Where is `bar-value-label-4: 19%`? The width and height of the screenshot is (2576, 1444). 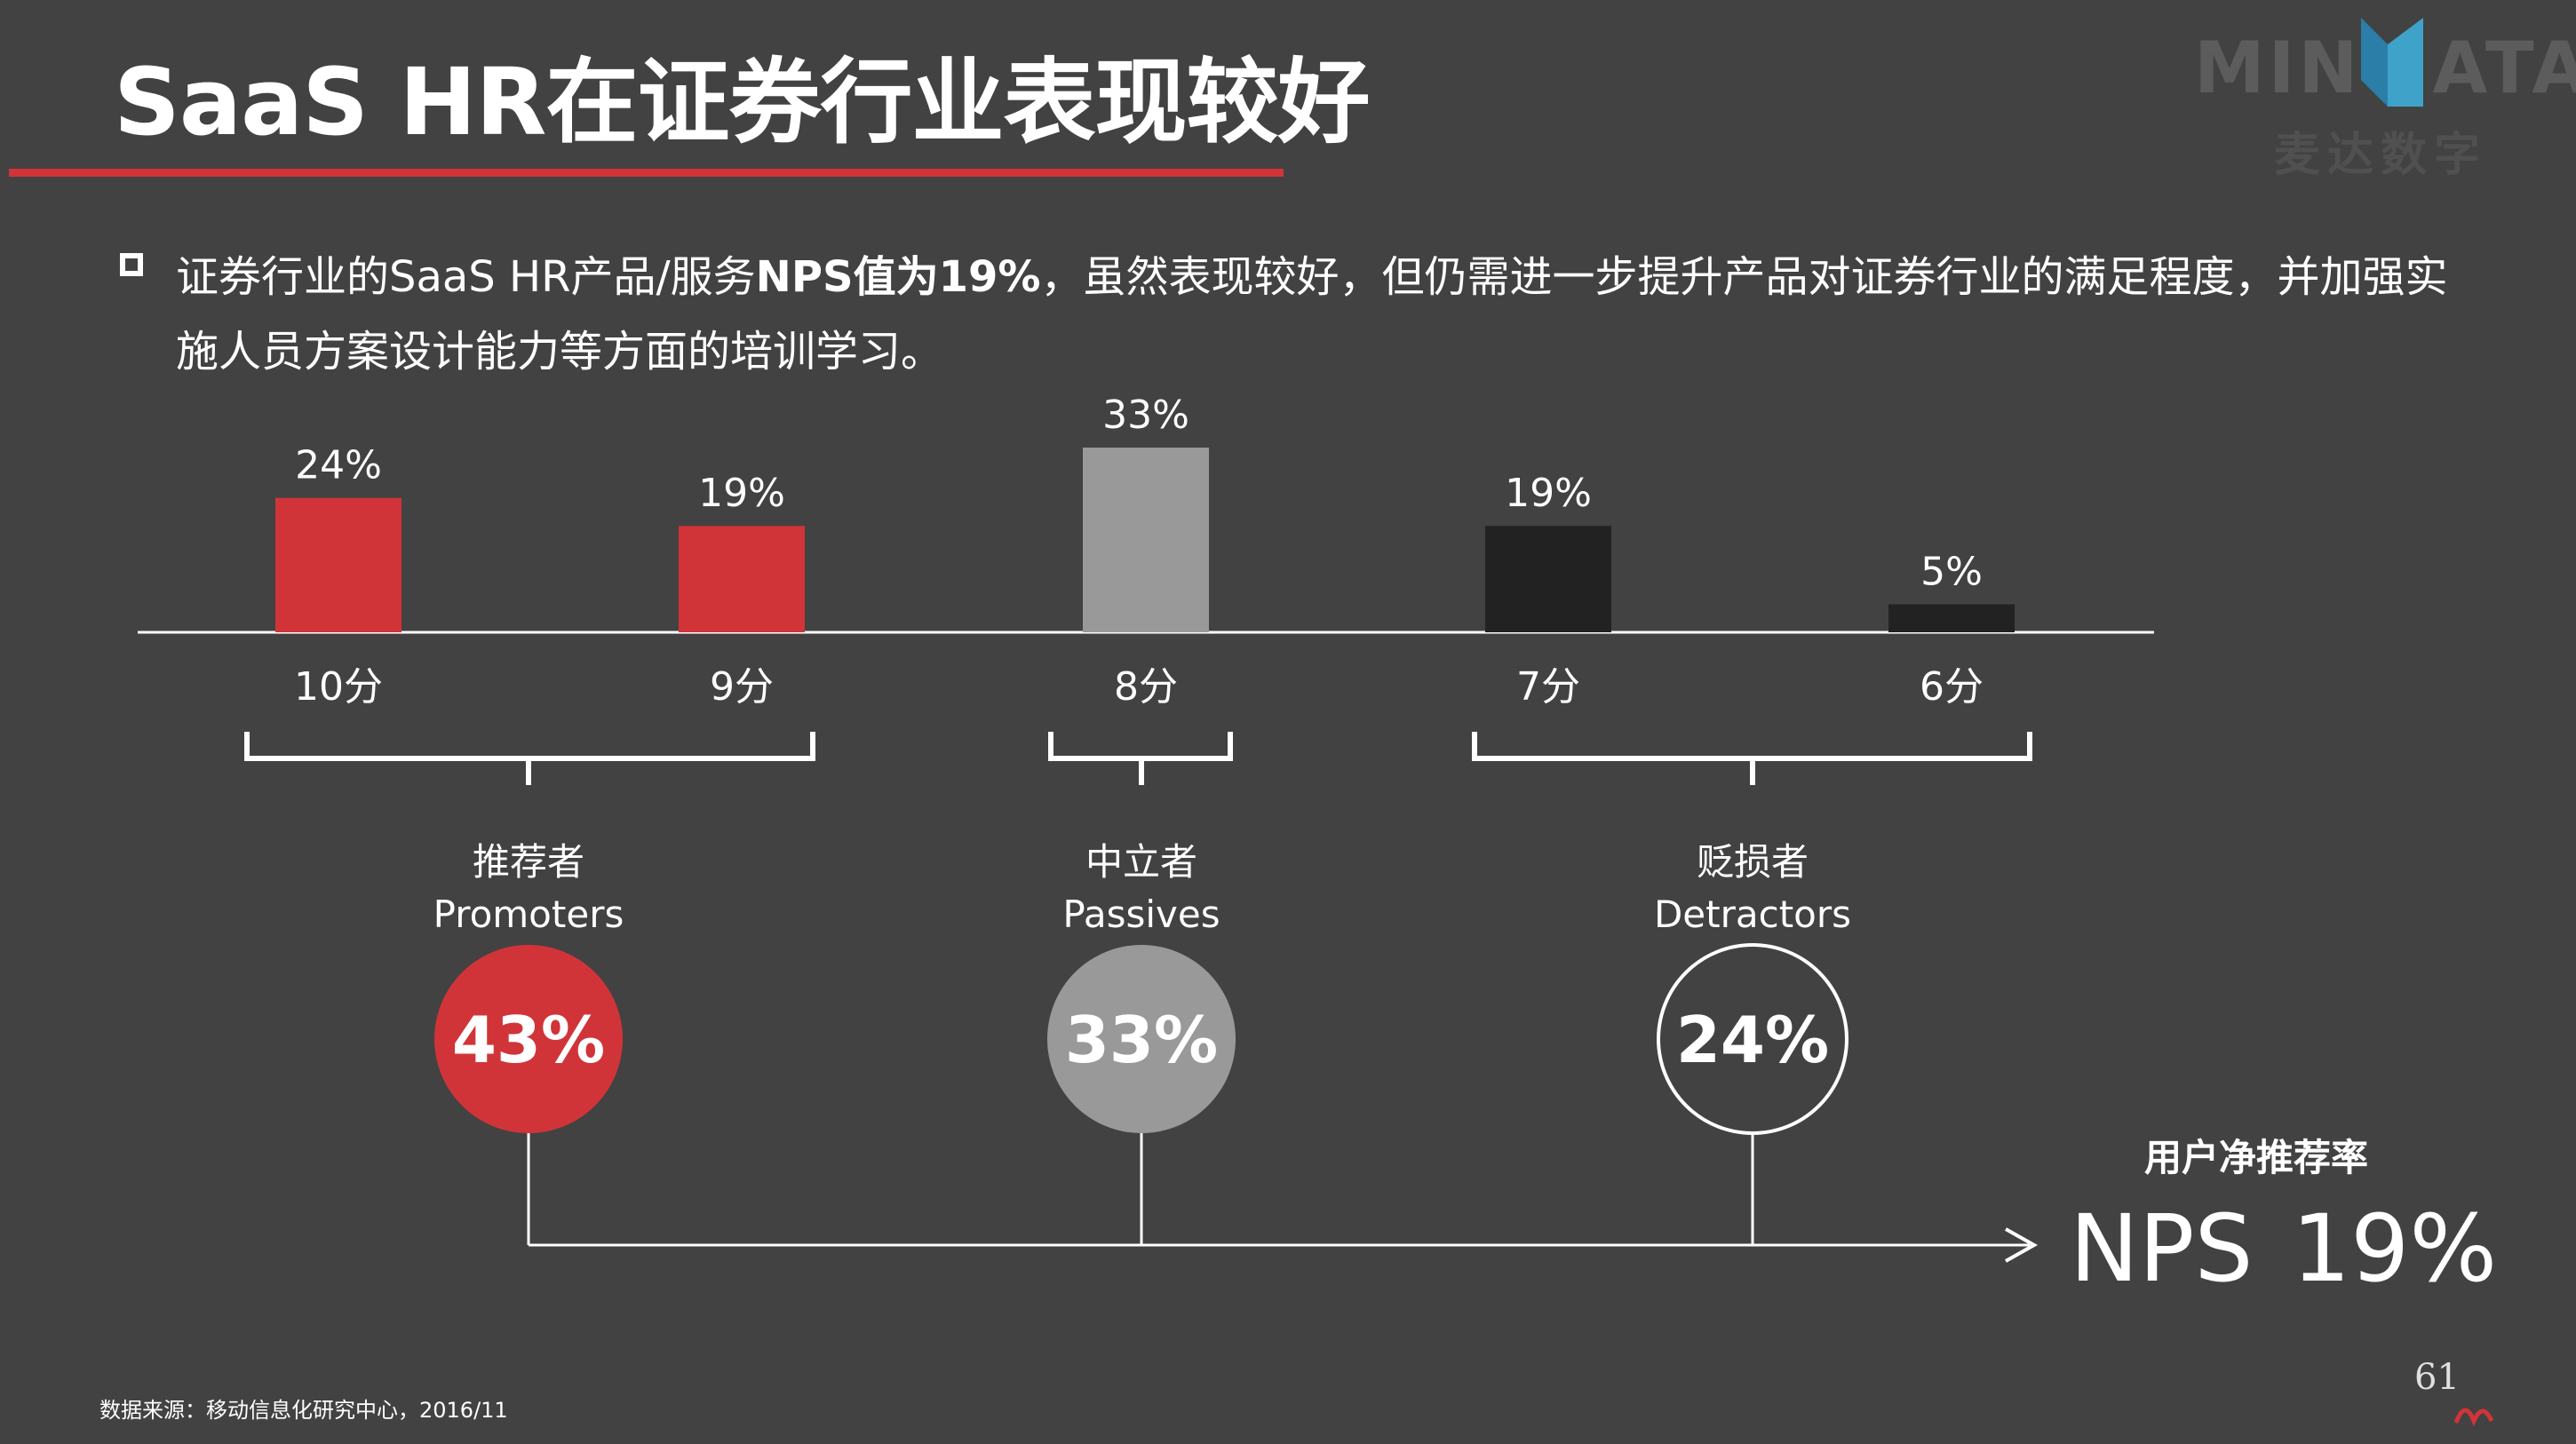
bar-value-label-4: 19% is located at coordinates (1548, 493).